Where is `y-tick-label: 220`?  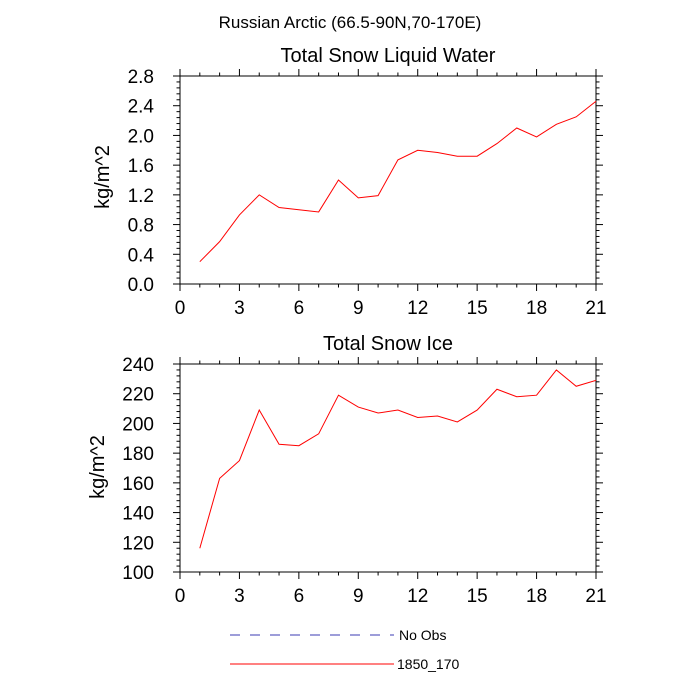
y-tick-label: 220 is located at coordinates (138, 395).